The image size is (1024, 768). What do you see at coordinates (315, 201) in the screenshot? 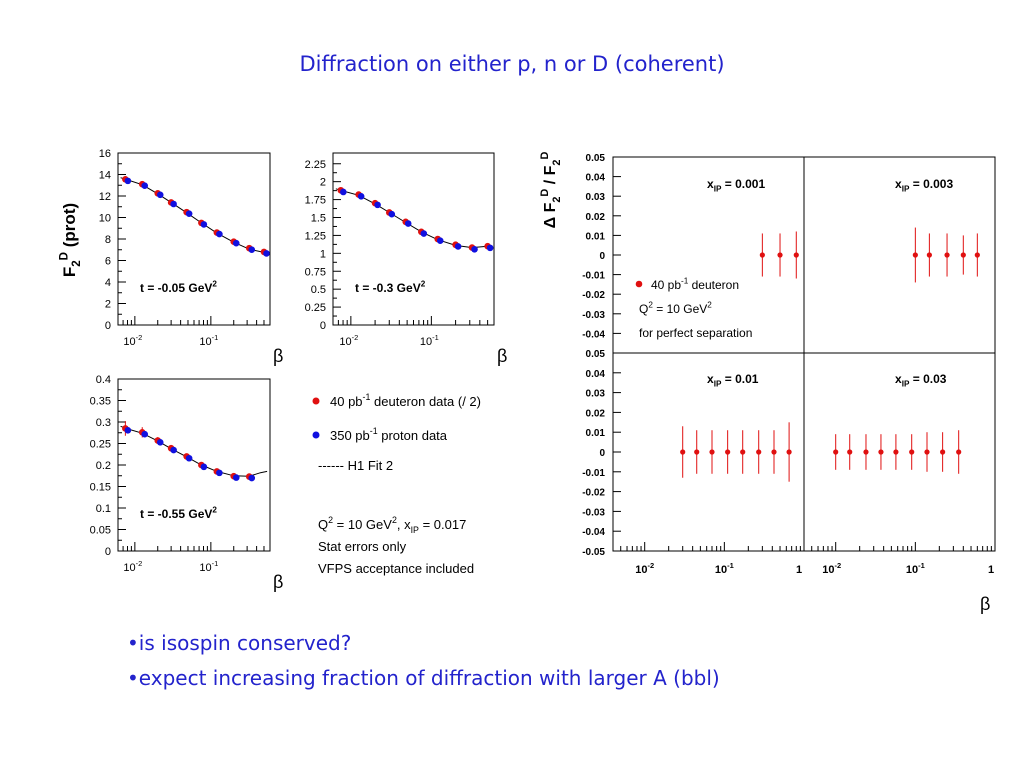
I see `y-tick-label: 1.75` at bounding box center [315, 201].